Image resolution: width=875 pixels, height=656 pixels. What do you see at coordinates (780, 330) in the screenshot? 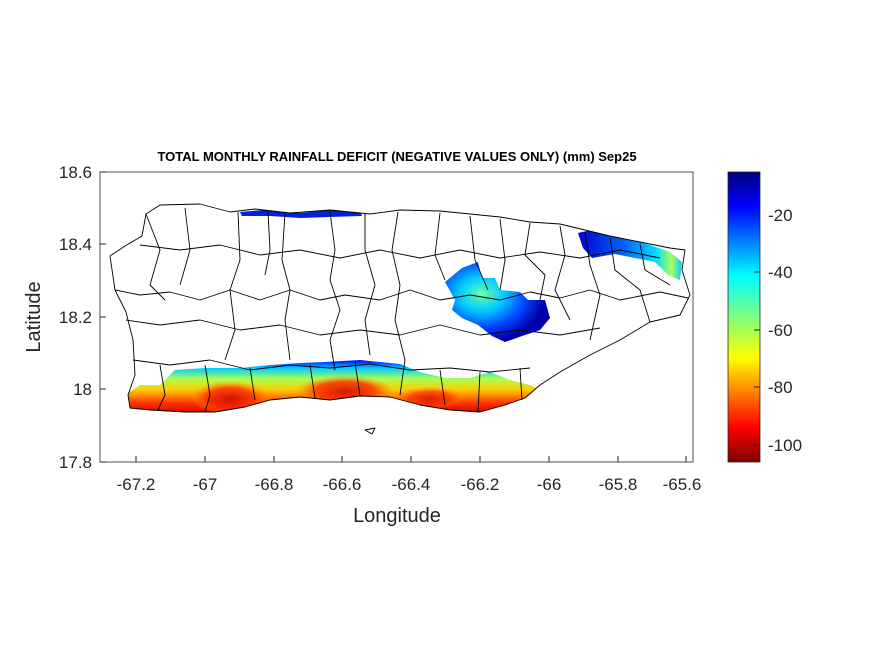
I see `colorbar-tick-label: -60` at bounding box center [780, 330].